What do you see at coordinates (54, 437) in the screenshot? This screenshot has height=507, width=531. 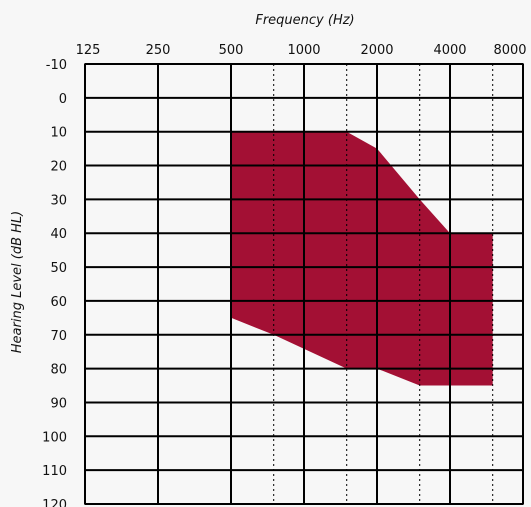 I see `y-tick-label: 100` at bounding box center [54, 437].